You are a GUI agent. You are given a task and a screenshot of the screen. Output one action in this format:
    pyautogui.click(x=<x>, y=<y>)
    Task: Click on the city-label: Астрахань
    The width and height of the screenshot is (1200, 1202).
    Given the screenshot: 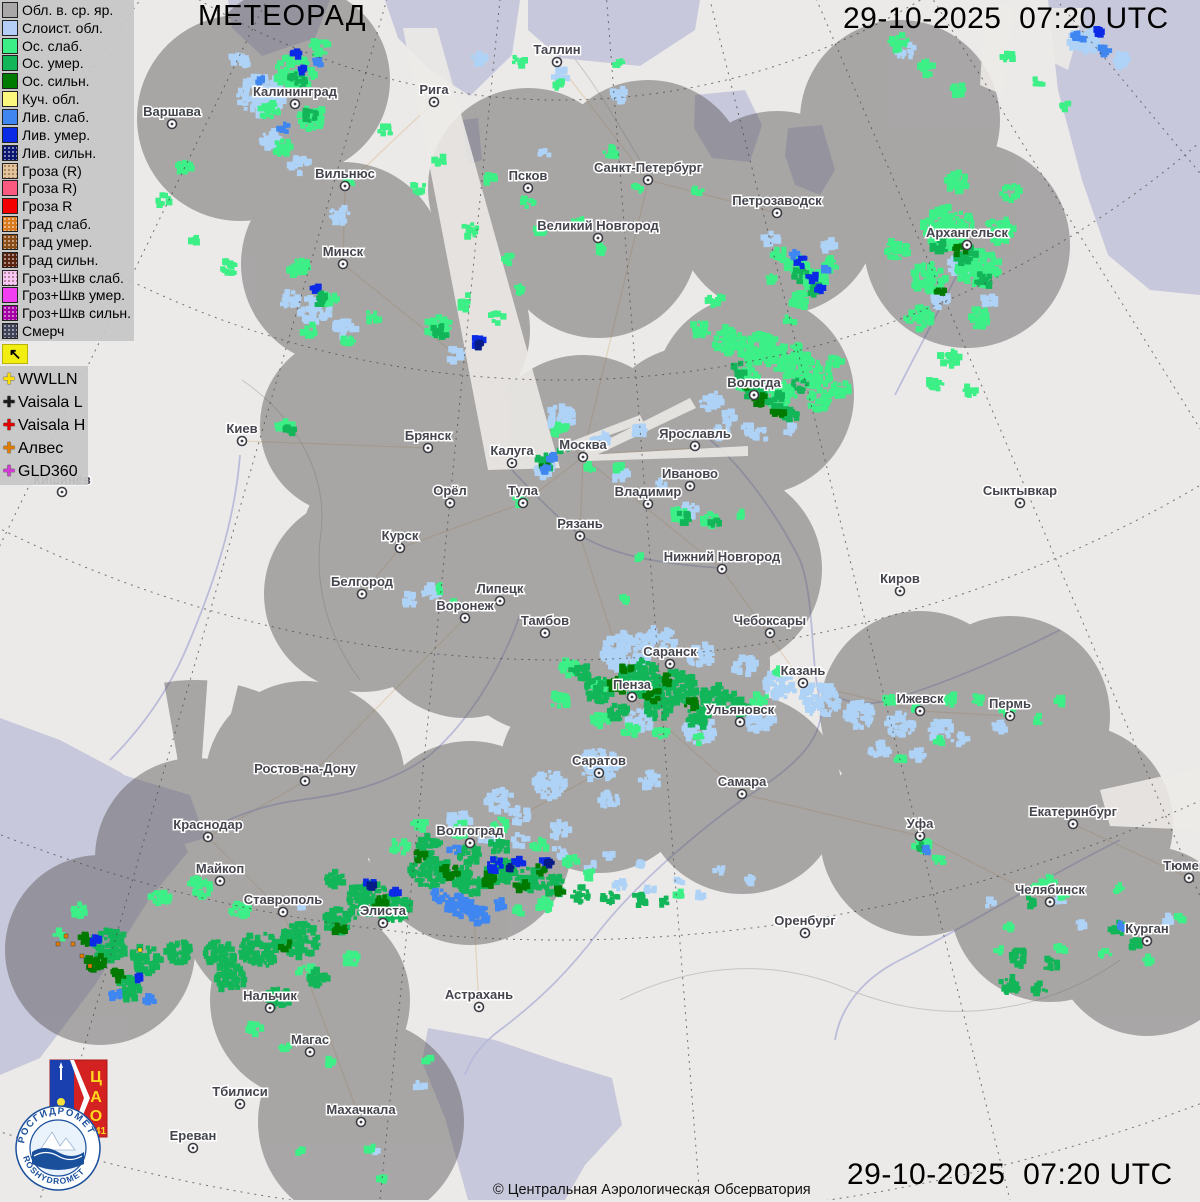 What is the action you would take?
    pyautogui.click(x=479, y=994)
    